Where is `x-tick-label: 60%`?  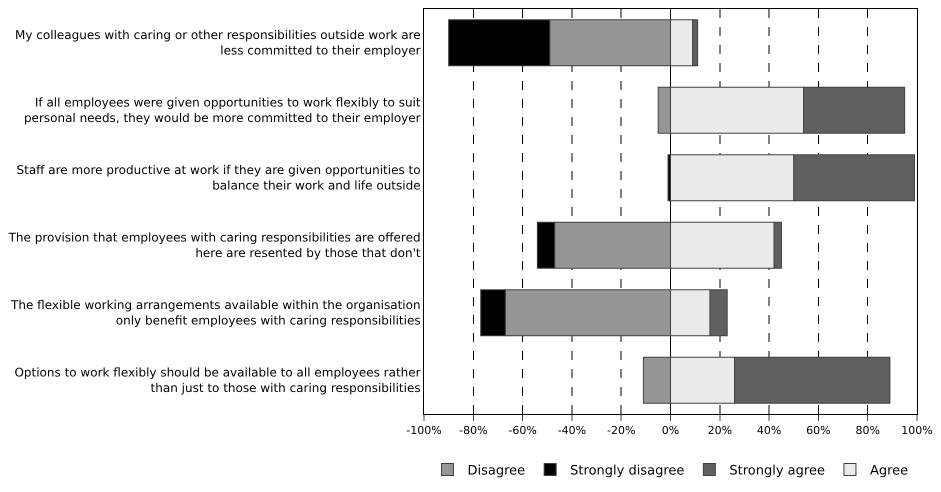
x-tick-label: 60% is located at coordinates (818, 431).